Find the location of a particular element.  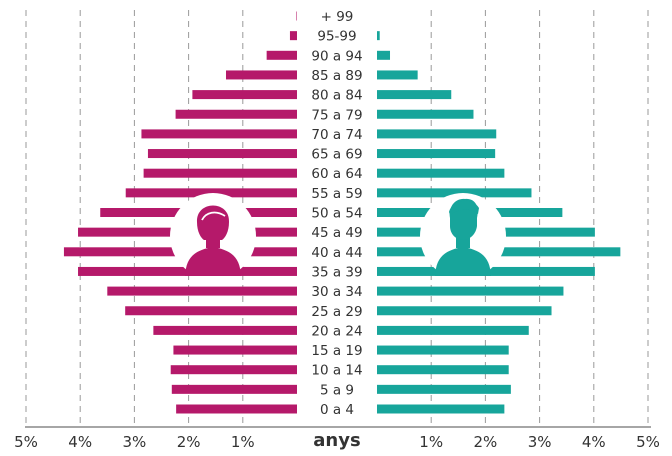

age-label: 20 a 24 is located at coordinates (336, 331).